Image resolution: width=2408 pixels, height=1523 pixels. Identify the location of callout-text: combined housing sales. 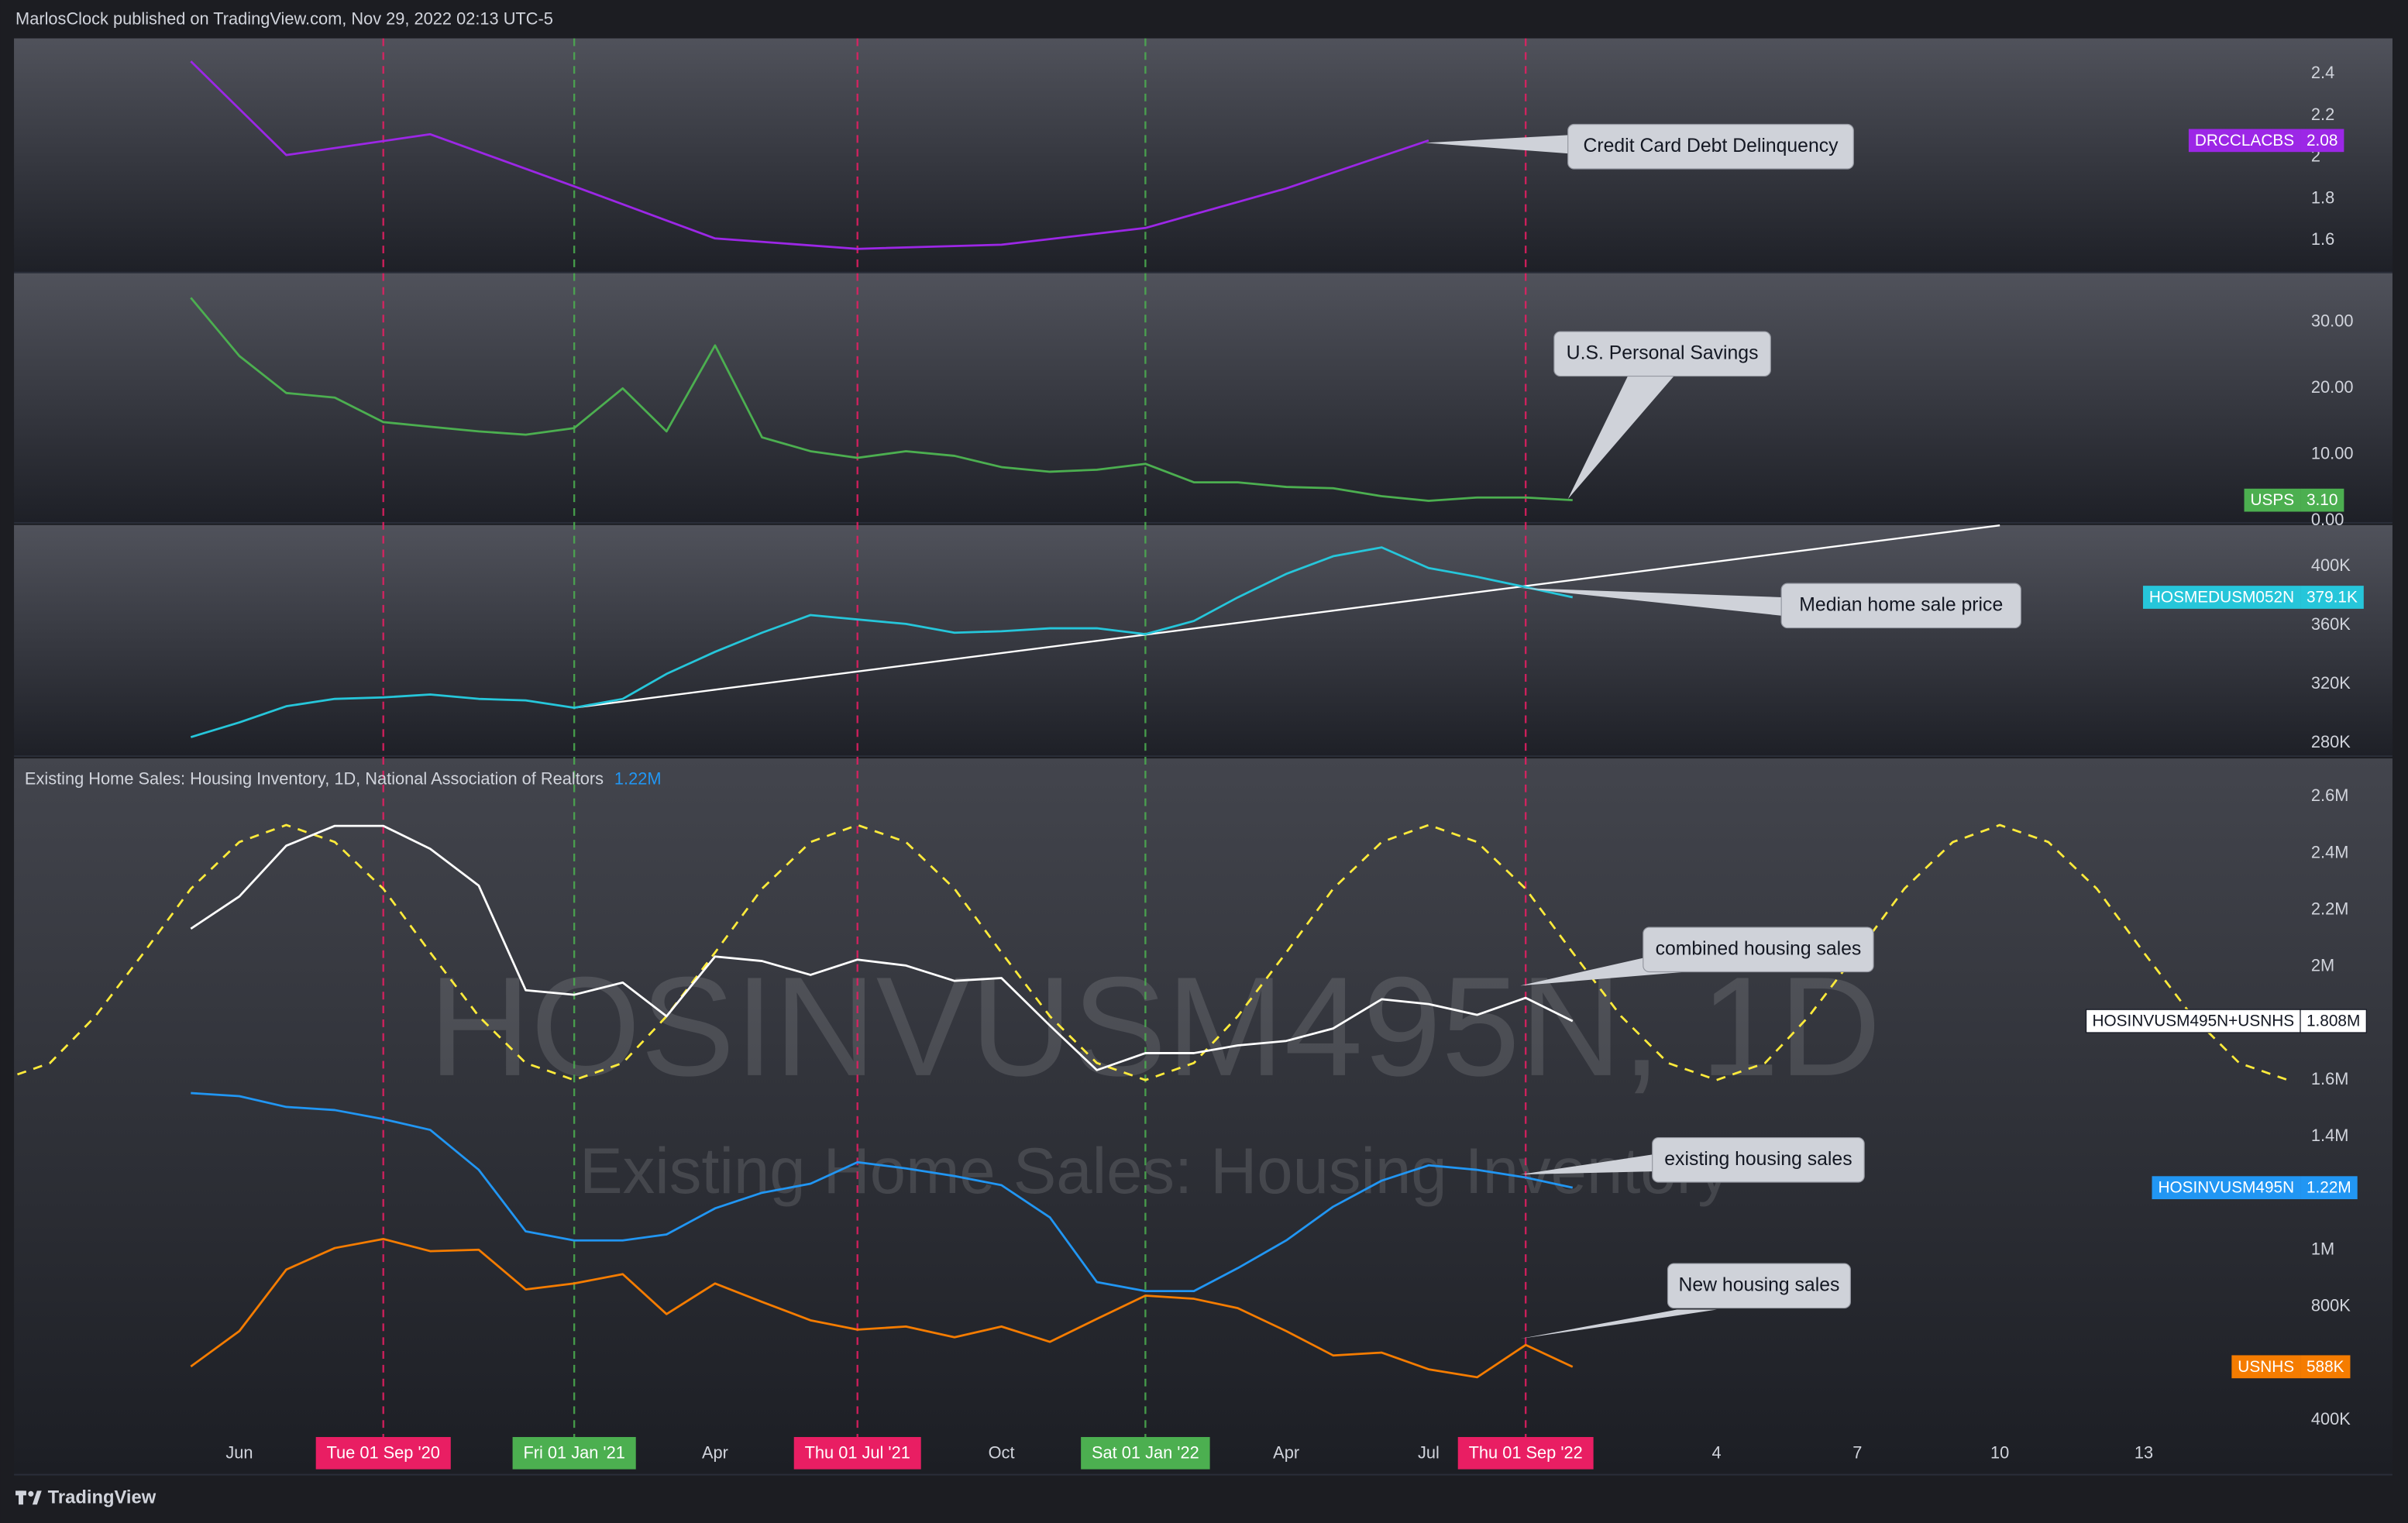
(1759, 948).